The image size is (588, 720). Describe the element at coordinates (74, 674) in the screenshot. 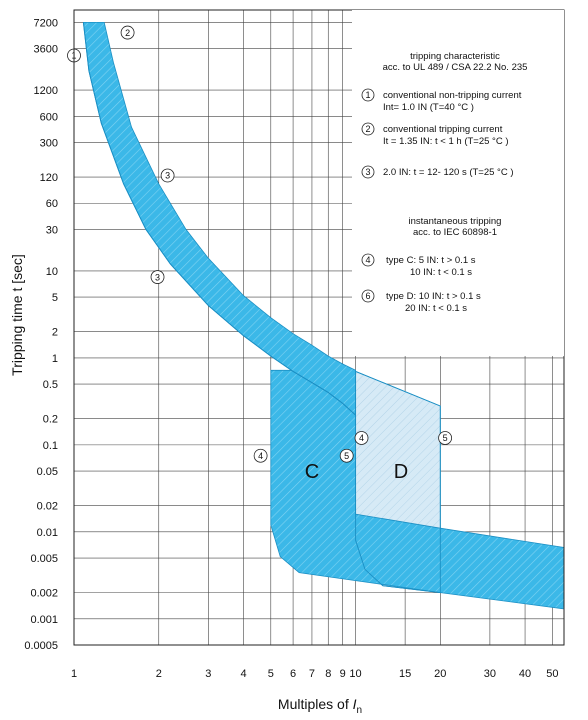

I see `x-tick-label: 1` at that location.